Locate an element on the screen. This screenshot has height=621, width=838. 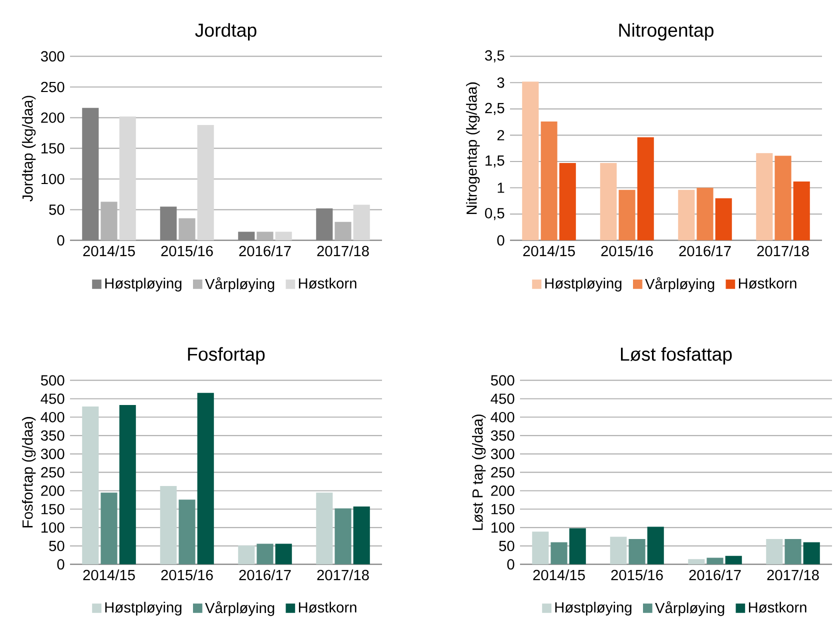
y-axis-title: Jordtap (kg/daa) is located at coordinates (29, 149).